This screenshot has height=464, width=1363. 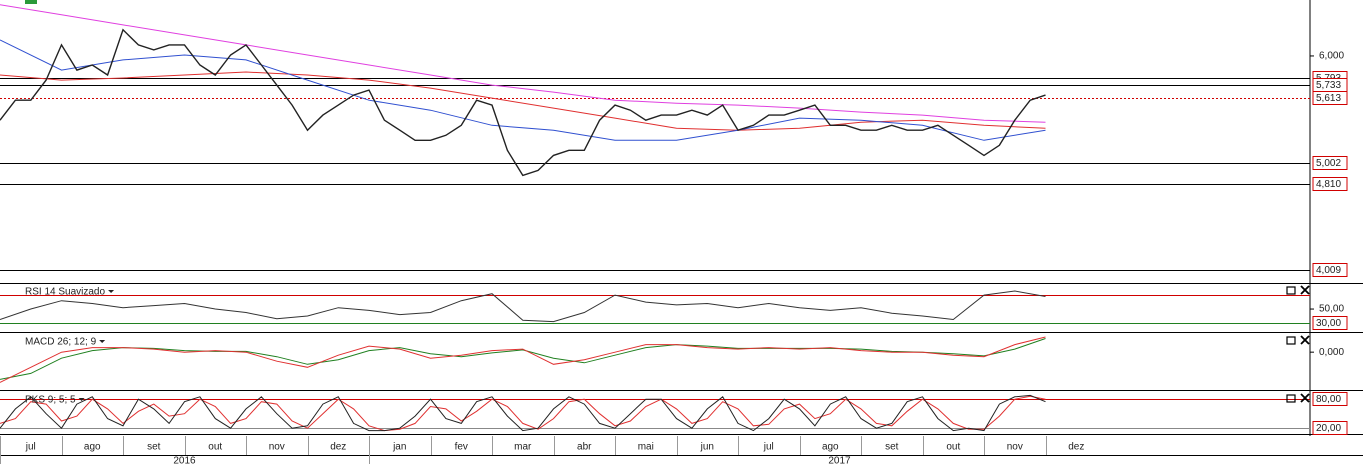 I want to click on x-tick-label: jan, so click(x=399, y=447).